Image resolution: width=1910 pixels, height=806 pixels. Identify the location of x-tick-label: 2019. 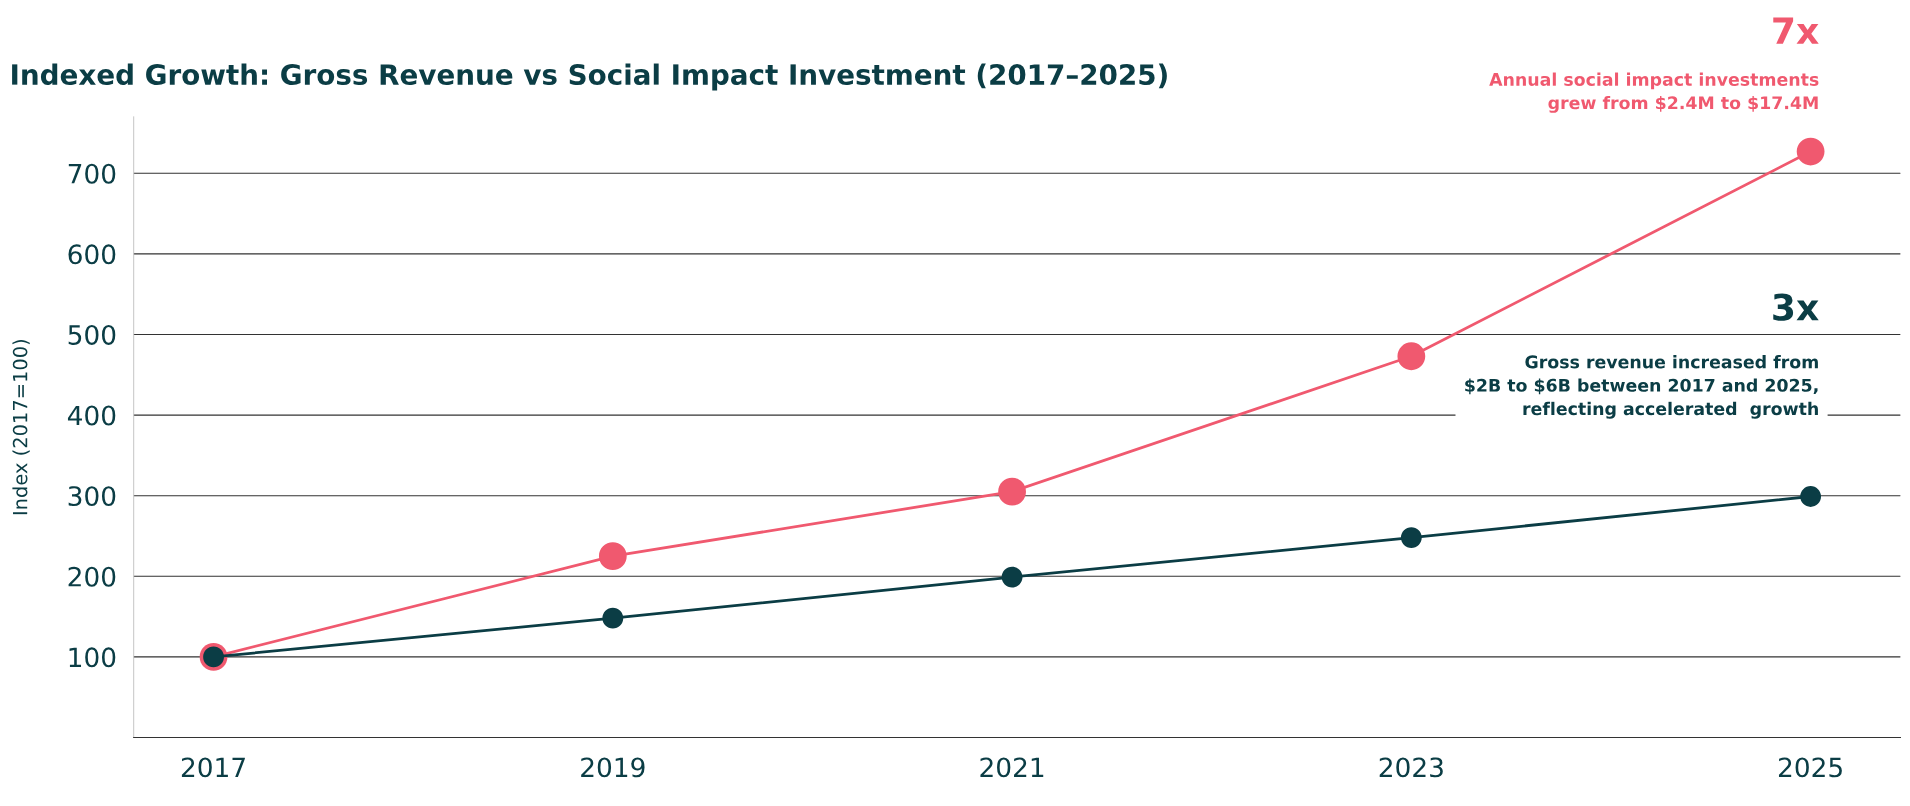
(613, 767).